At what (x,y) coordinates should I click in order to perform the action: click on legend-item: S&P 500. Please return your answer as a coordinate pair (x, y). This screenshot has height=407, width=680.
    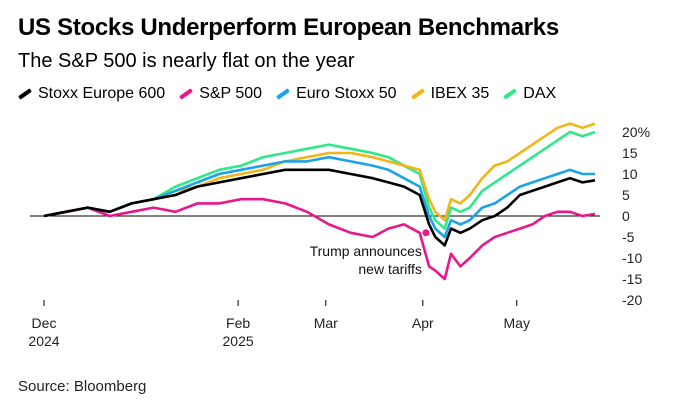
    Looking at the image, I should click on (220, 94).